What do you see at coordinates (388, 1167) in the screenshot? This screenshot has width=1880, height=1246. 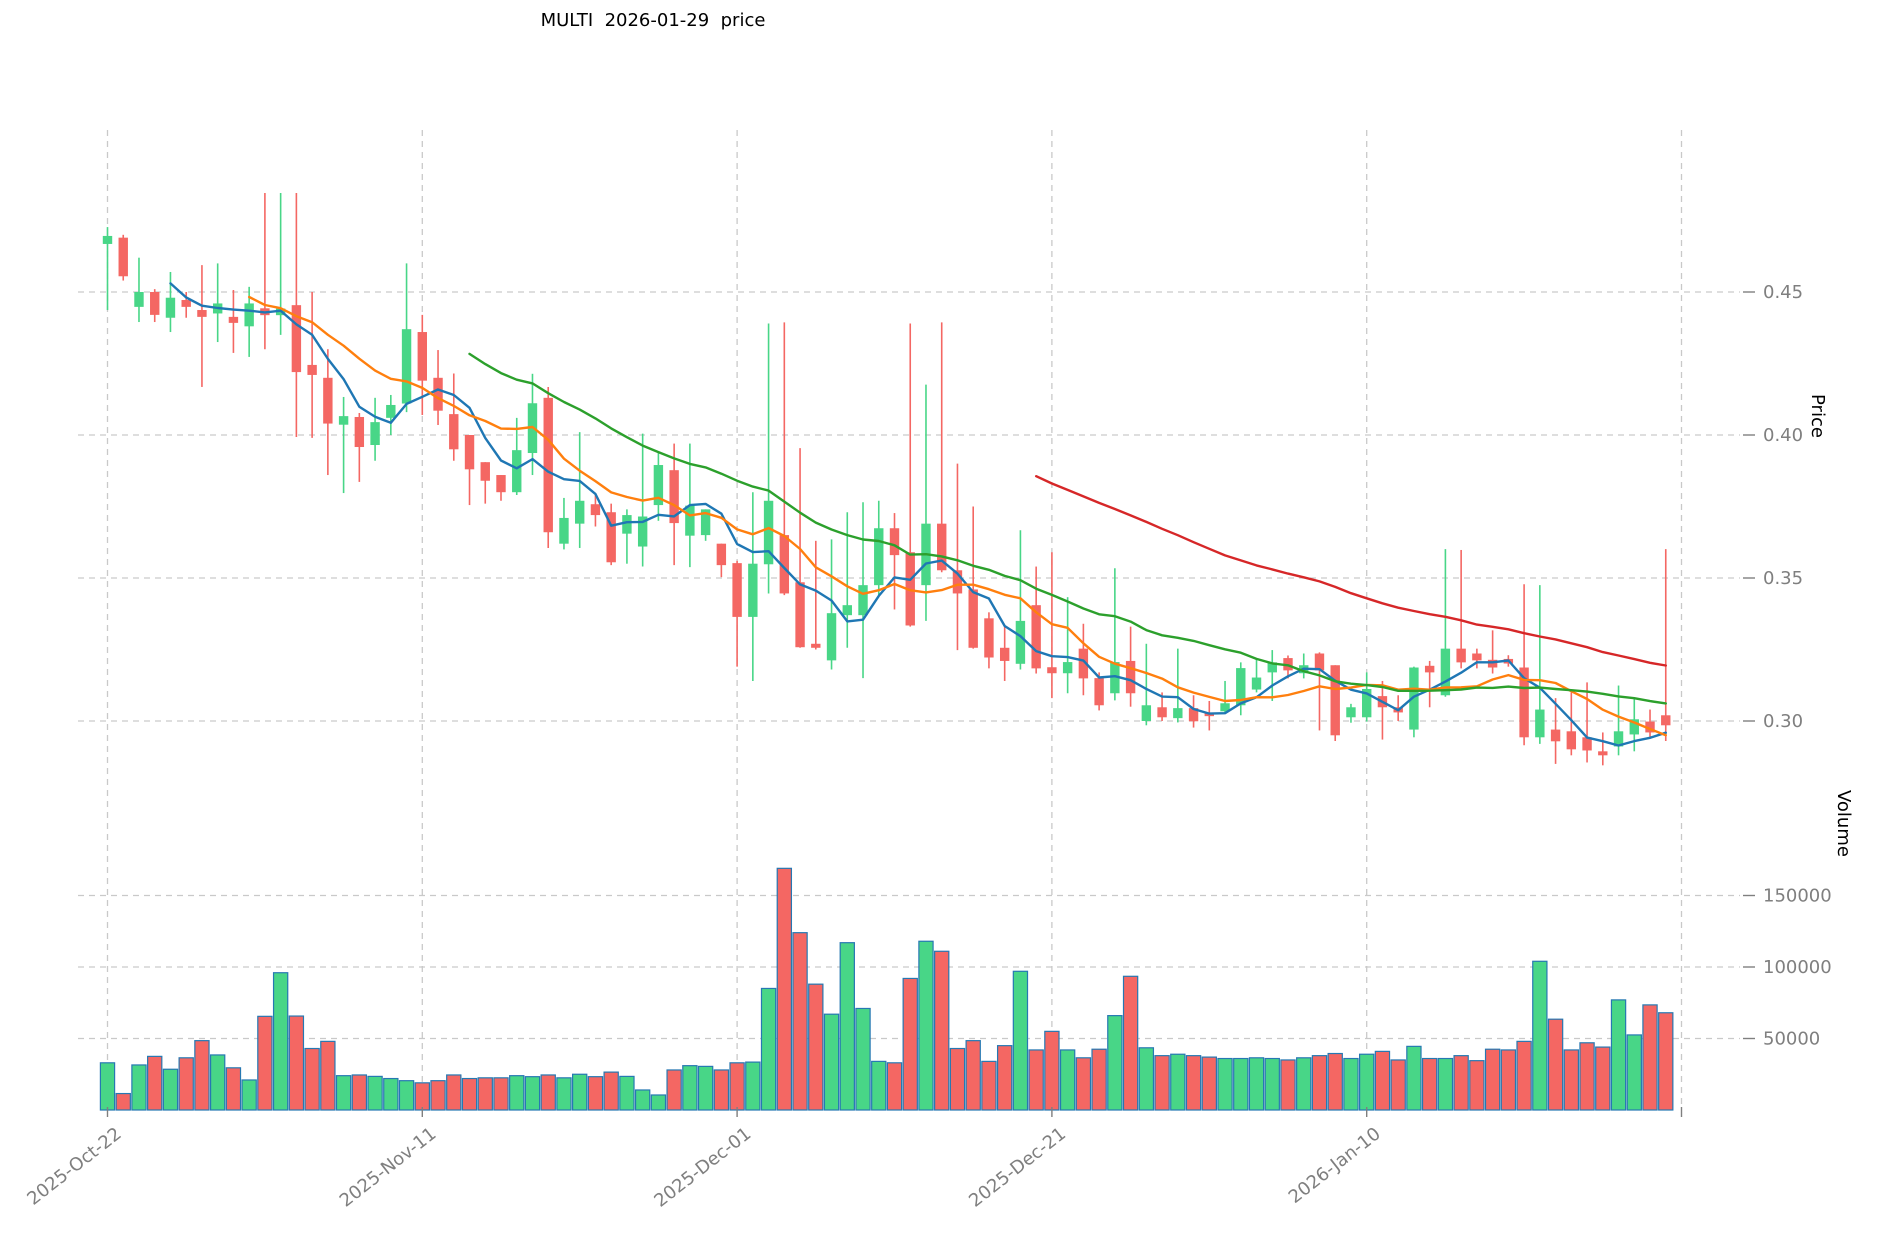 I see `x-tick-label: 2025-Nov-11` at bounding box center [388, 1167].